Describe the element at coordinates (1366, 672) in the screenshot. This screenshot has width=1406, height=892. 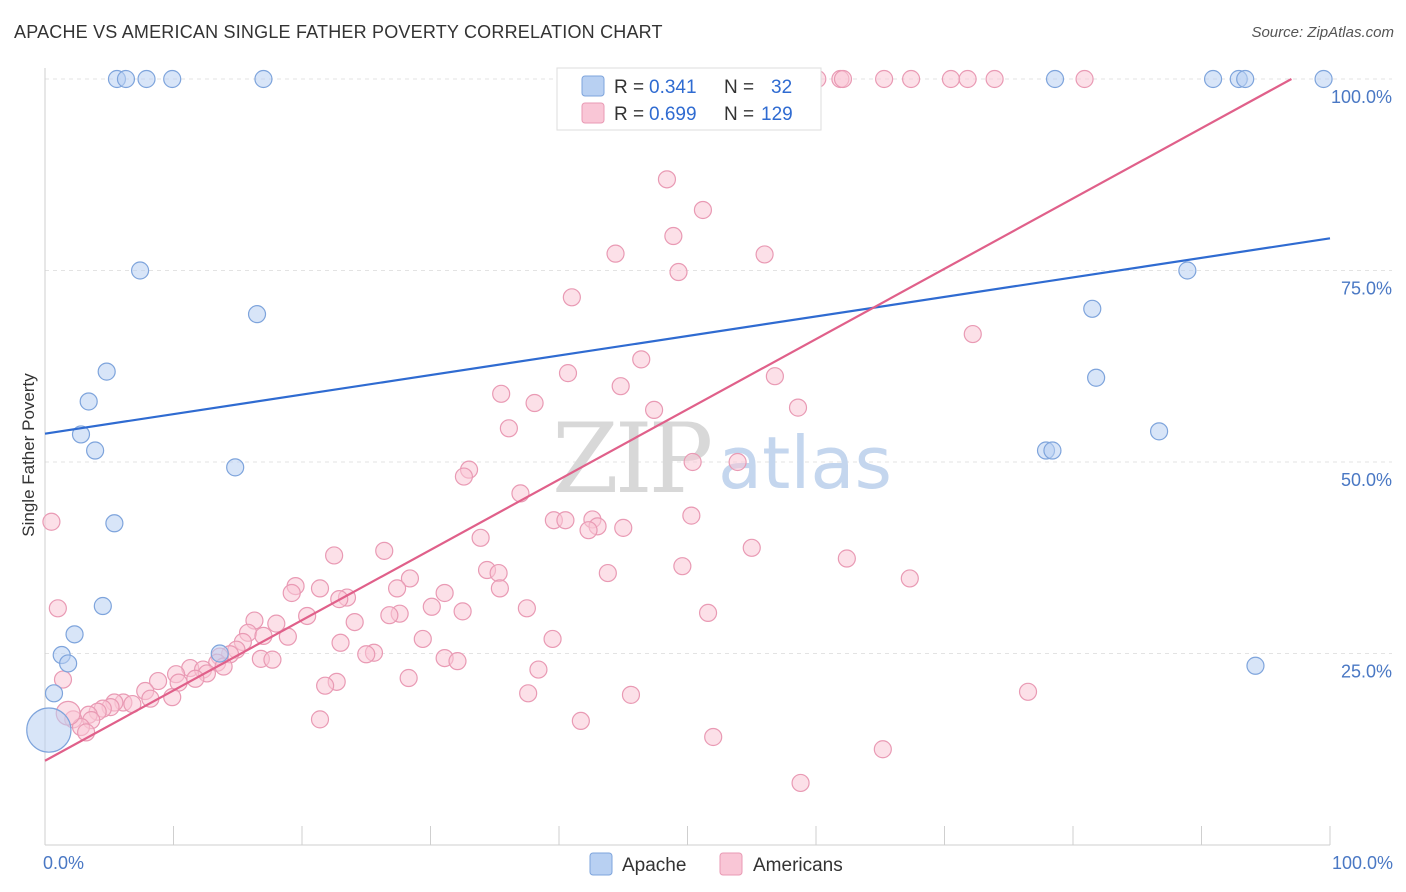
I see `y-tick-label: 25.0%` at that location.